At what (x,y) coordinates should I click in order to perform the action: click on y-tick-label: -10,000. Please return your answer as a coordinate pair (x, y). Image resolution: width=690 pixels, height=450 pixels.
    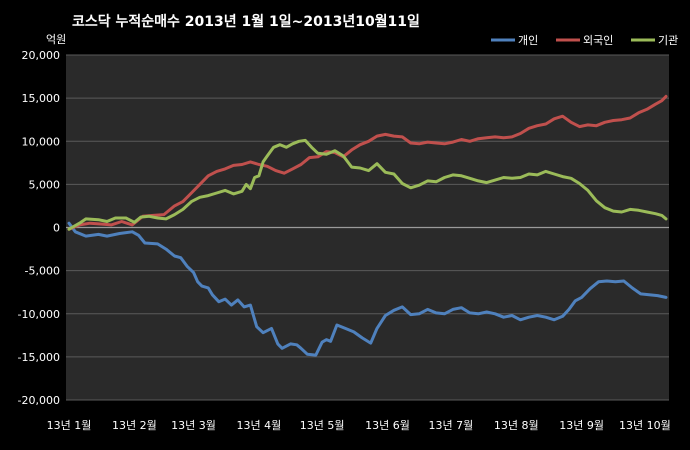
    Looking at the image, I should click on (39, 314).